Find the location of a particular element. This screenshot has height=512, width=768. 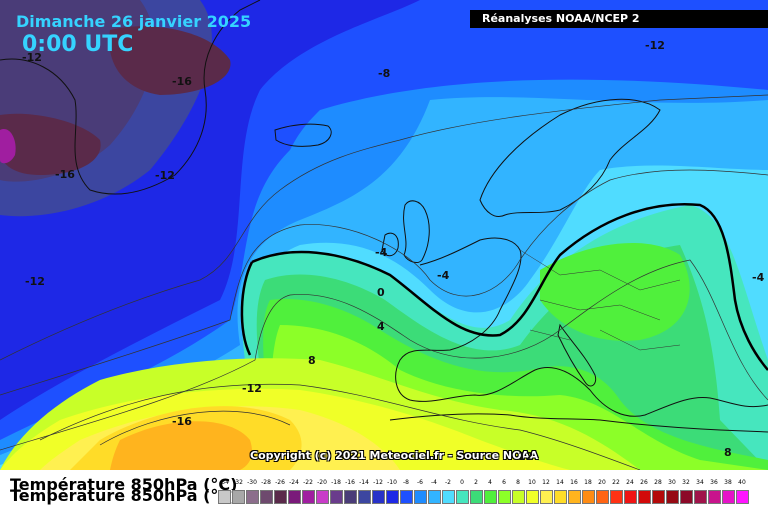

legend-scale-label: 2 is located at coordinates (476, 482).